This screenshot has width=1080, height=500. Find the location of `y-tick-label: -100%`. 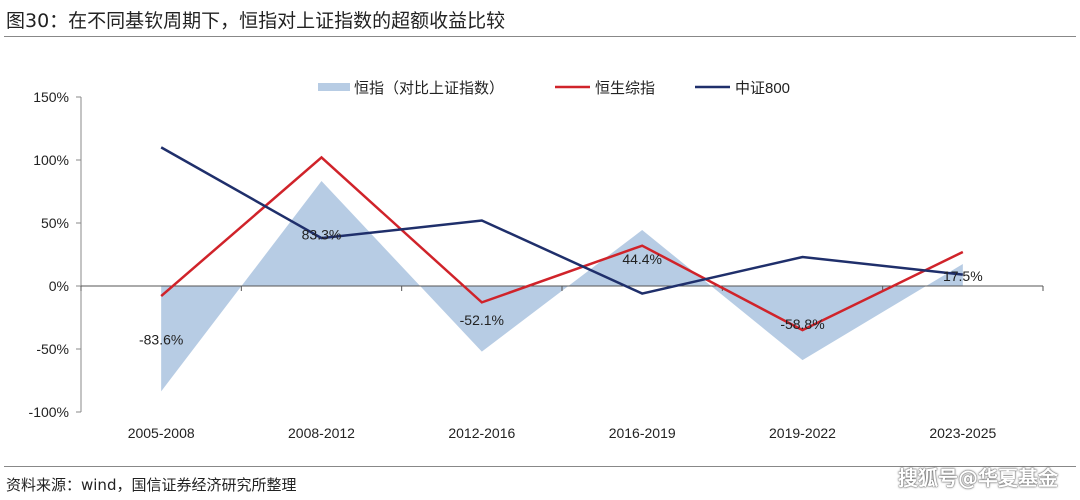

y-tick-label: -100% is located at coordinates (49, 412).